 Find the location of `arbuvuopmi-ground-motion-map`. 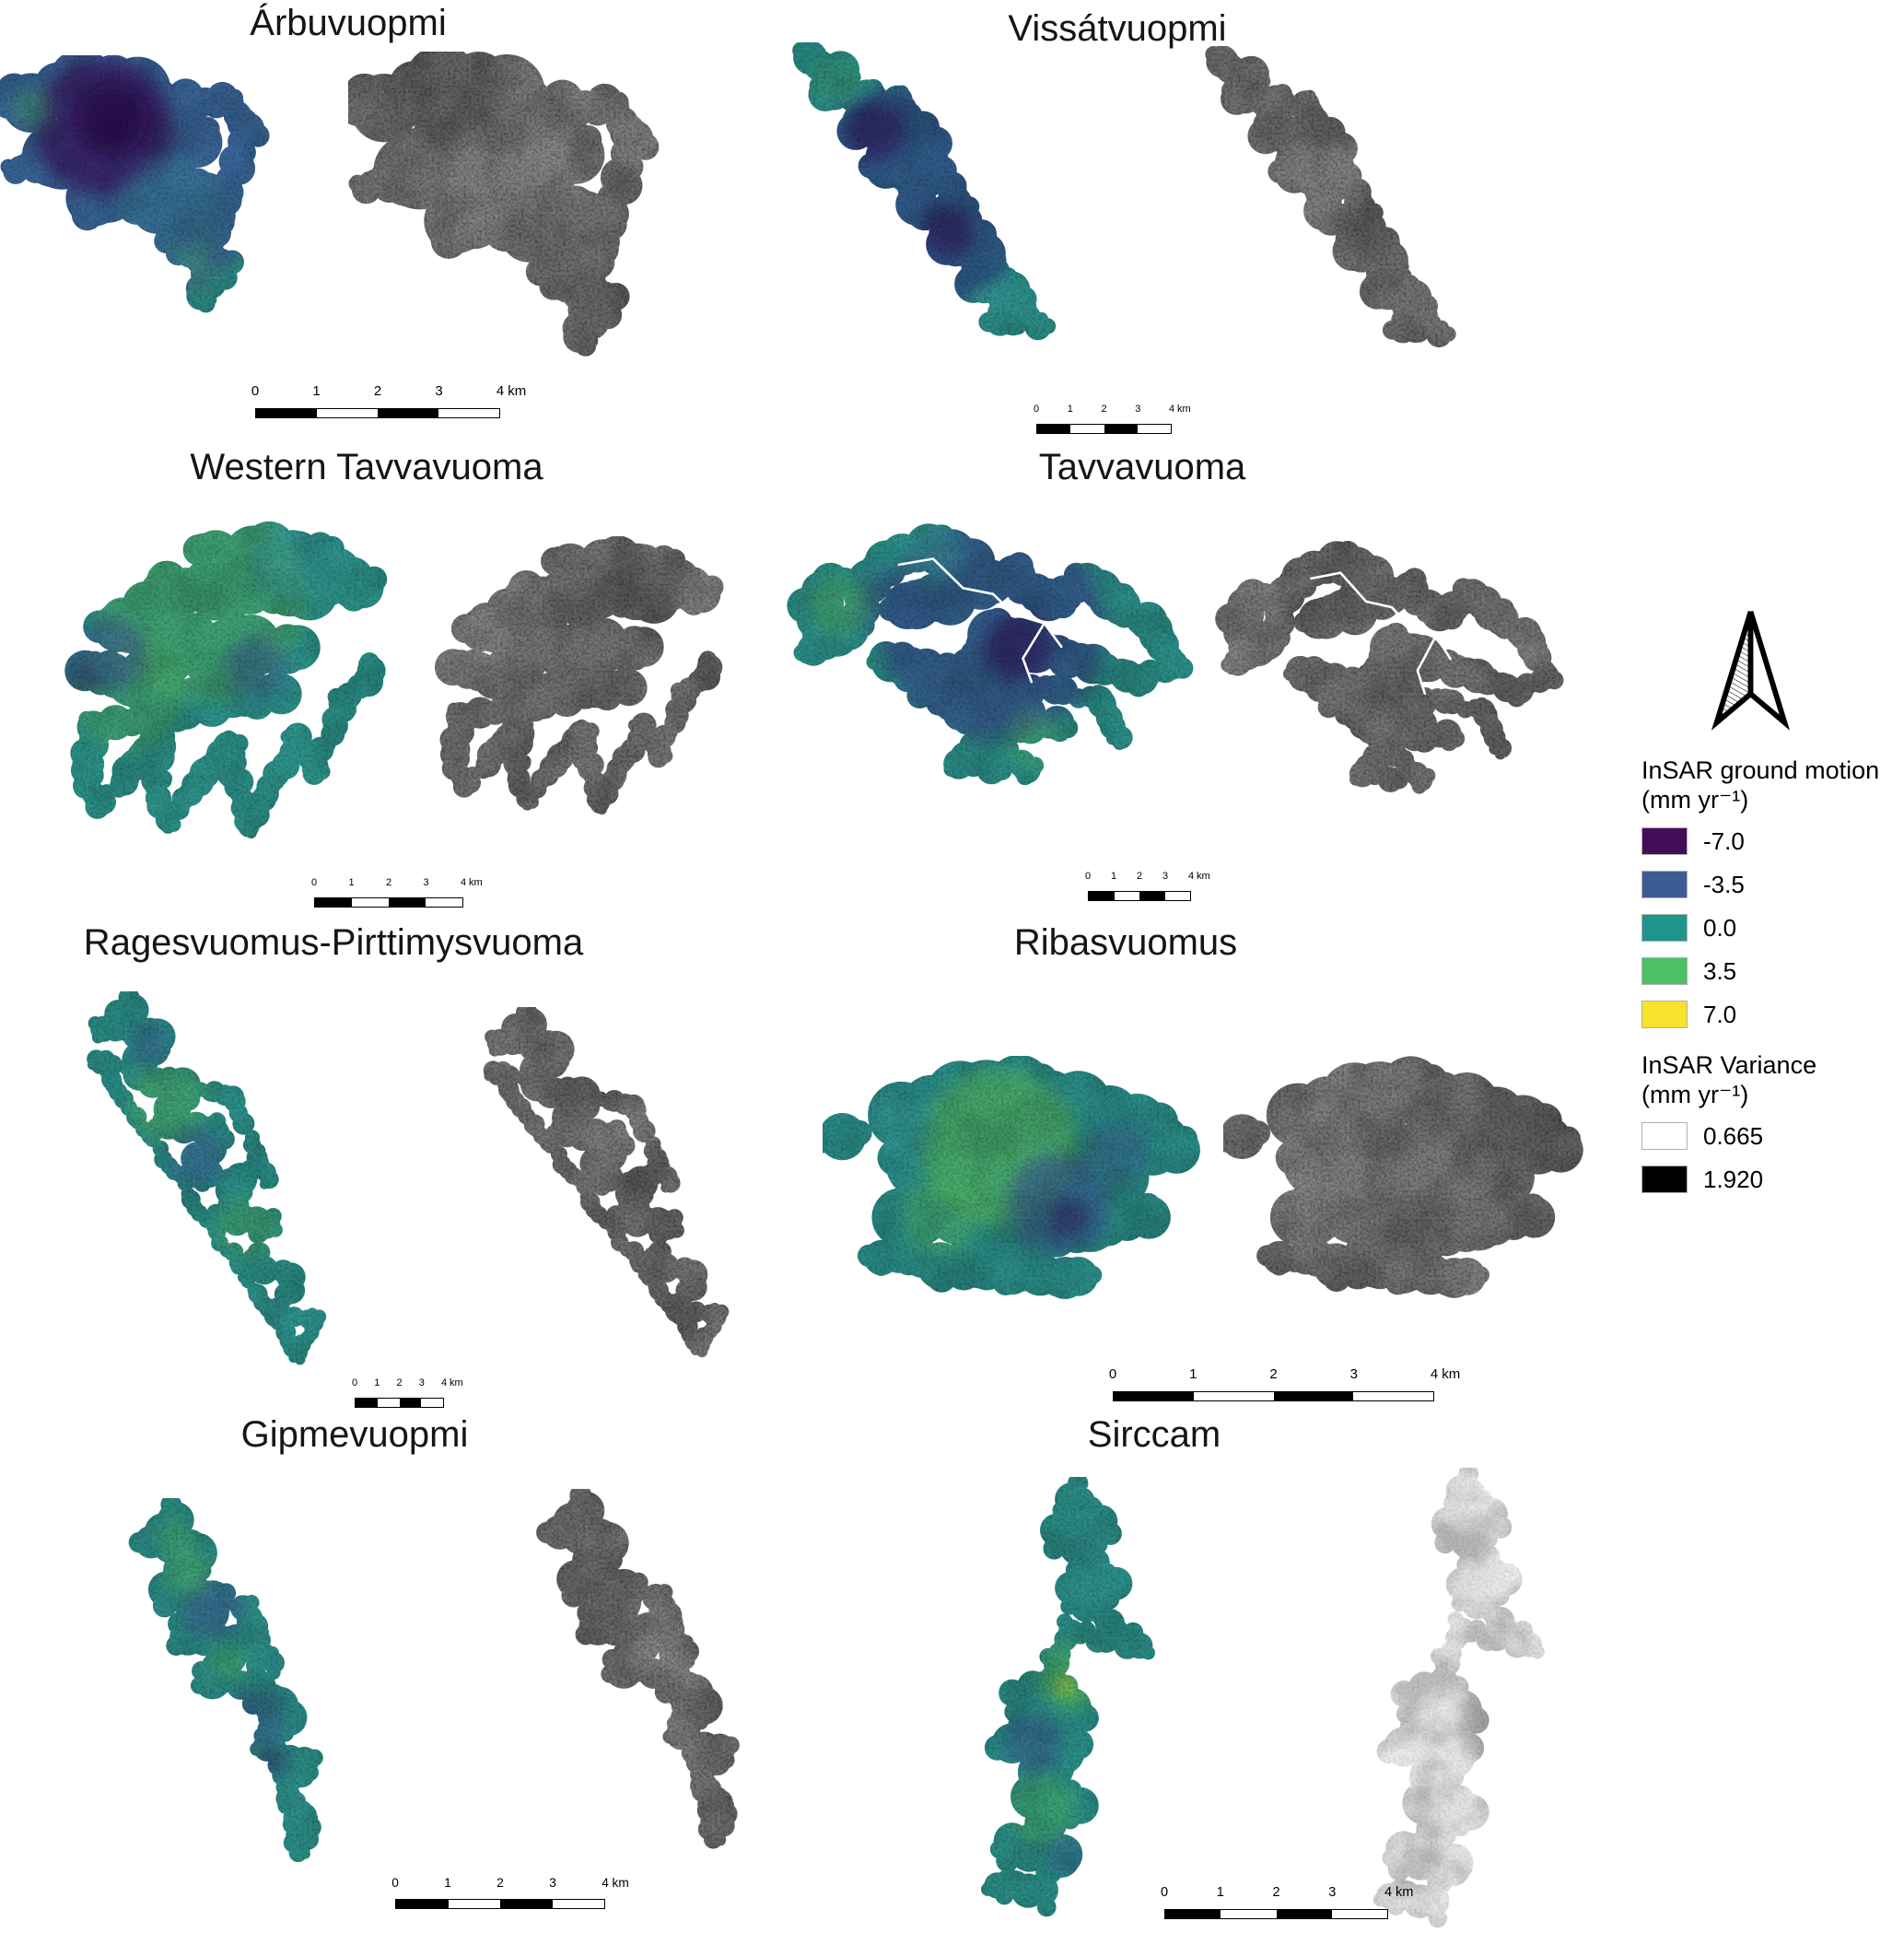

arbuvuopmi-ground-motion-map is located at coordinates (135, 184).